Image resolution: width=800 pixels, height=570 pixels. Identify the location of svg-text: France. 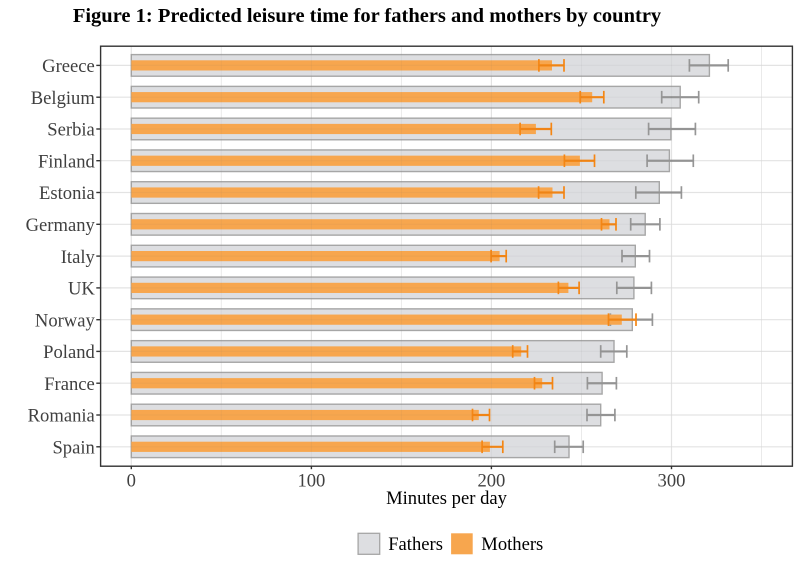
(69, 384).